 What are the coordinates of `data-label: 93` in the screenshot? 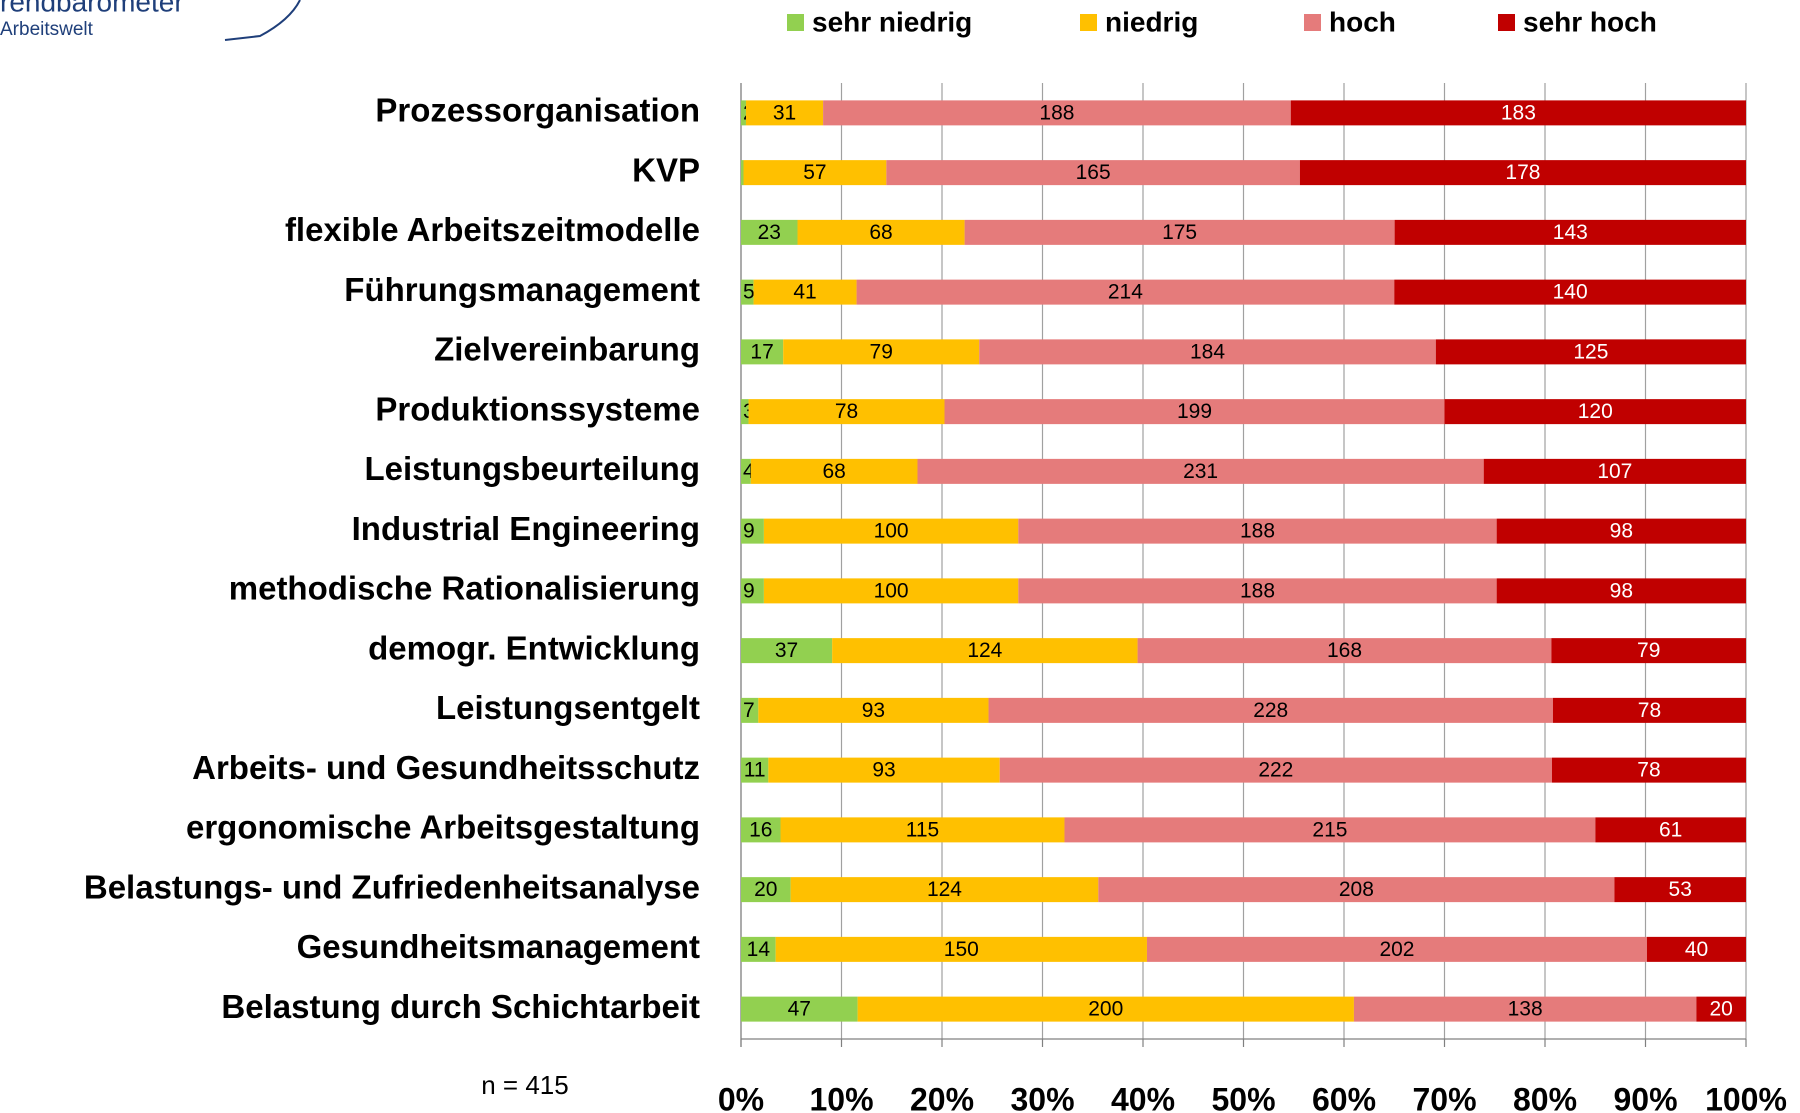 It's located at (883, 770).